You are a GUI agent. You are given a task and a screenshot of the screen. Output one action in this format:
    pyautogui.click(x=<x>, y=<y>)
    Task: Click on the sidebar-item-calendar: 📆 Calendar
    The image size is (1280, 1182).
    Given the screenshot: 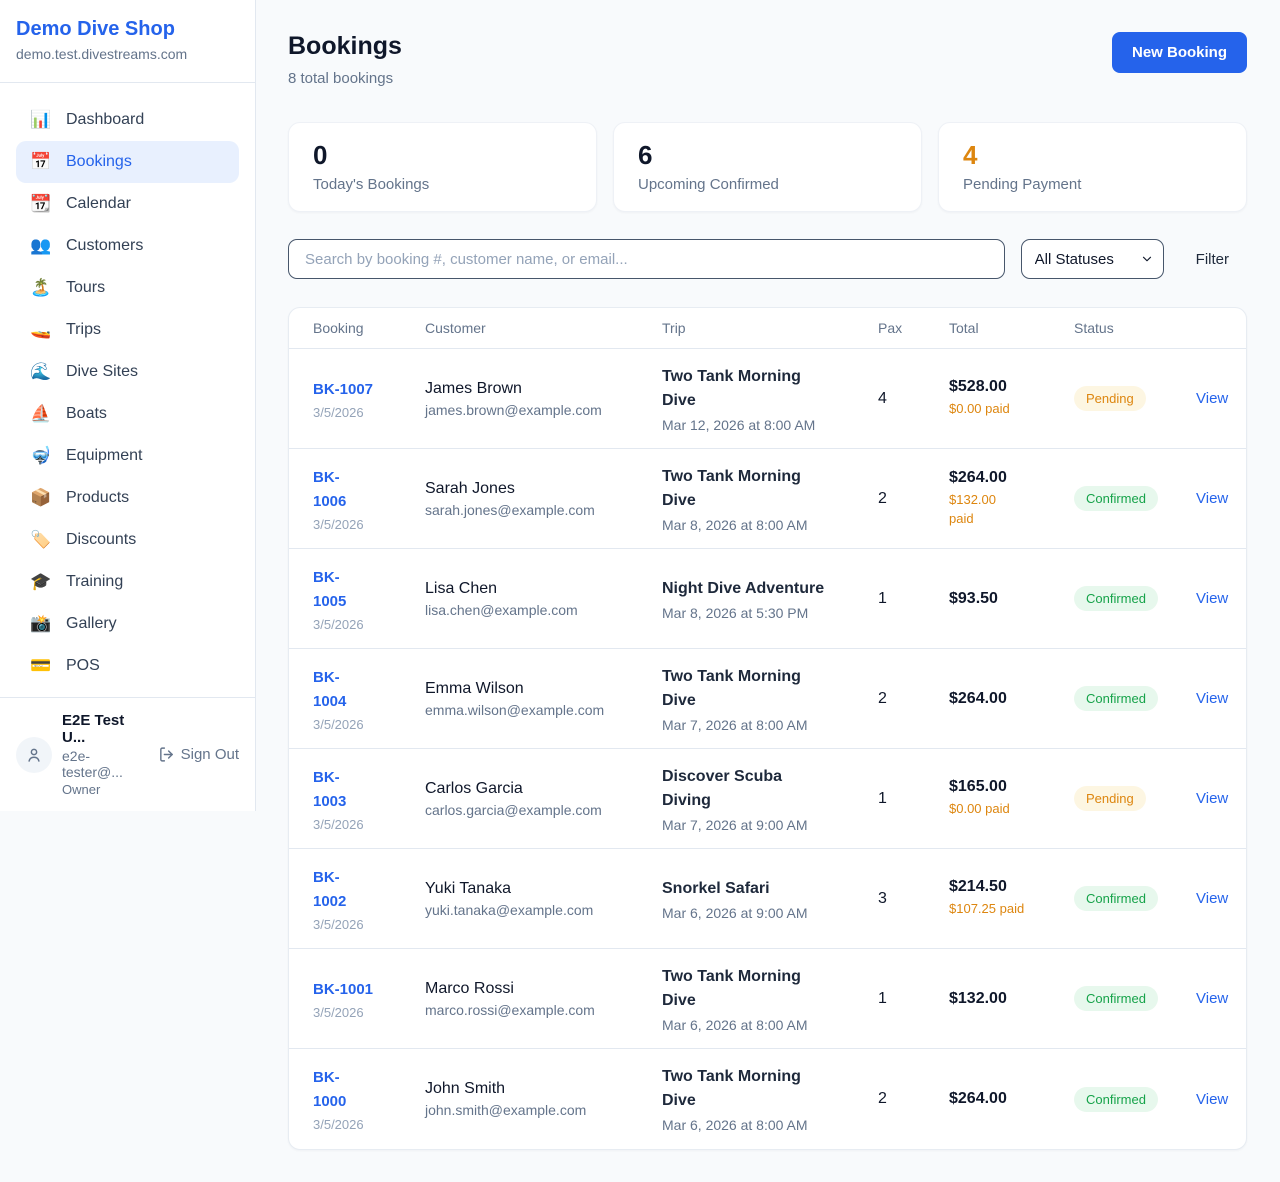 What is the action you would take?
    pyautogui.click(x=127, y=204)
    